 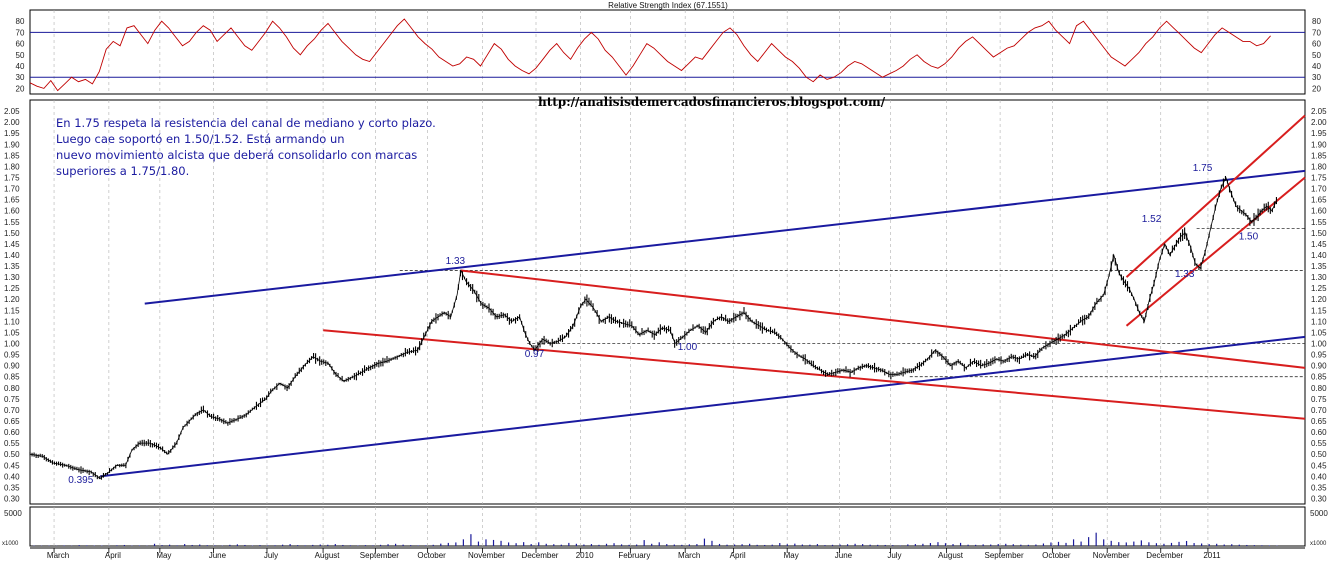 What do you see at coordinates (12, 255) in the screenshot?
I see `price-tick-left: 1.40` at bounding box center [12, 255].